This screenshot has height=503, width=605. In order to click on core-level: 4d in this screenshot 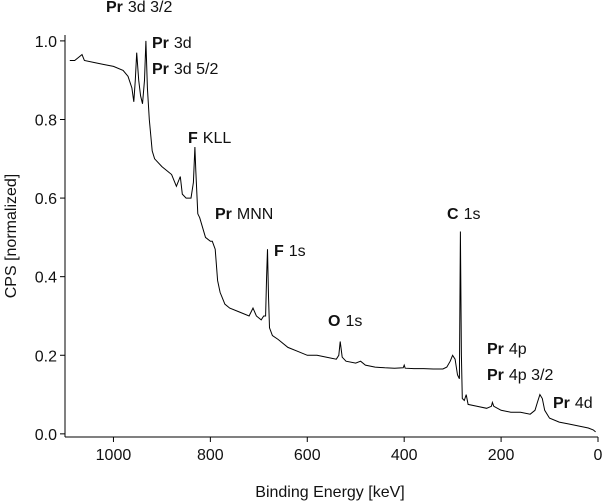, I will do `click(584, 403)`.